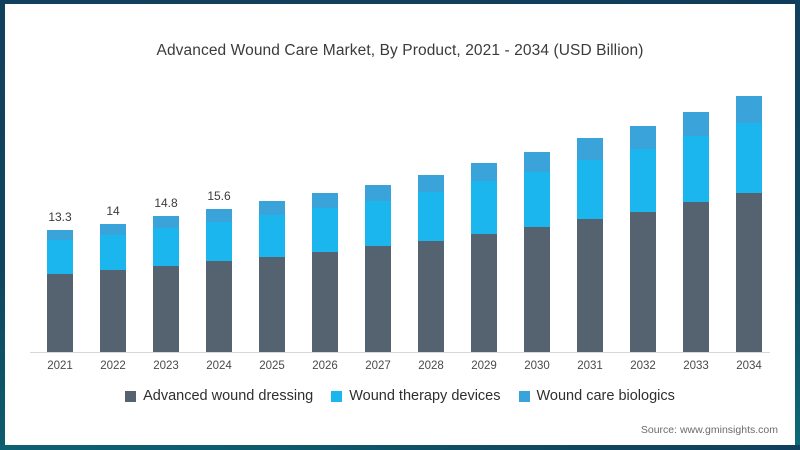  Describe the element at coordinates (484, 292) in the screenshot. I see `bar-segment-advanced-wound-dressing-2029` at that location.